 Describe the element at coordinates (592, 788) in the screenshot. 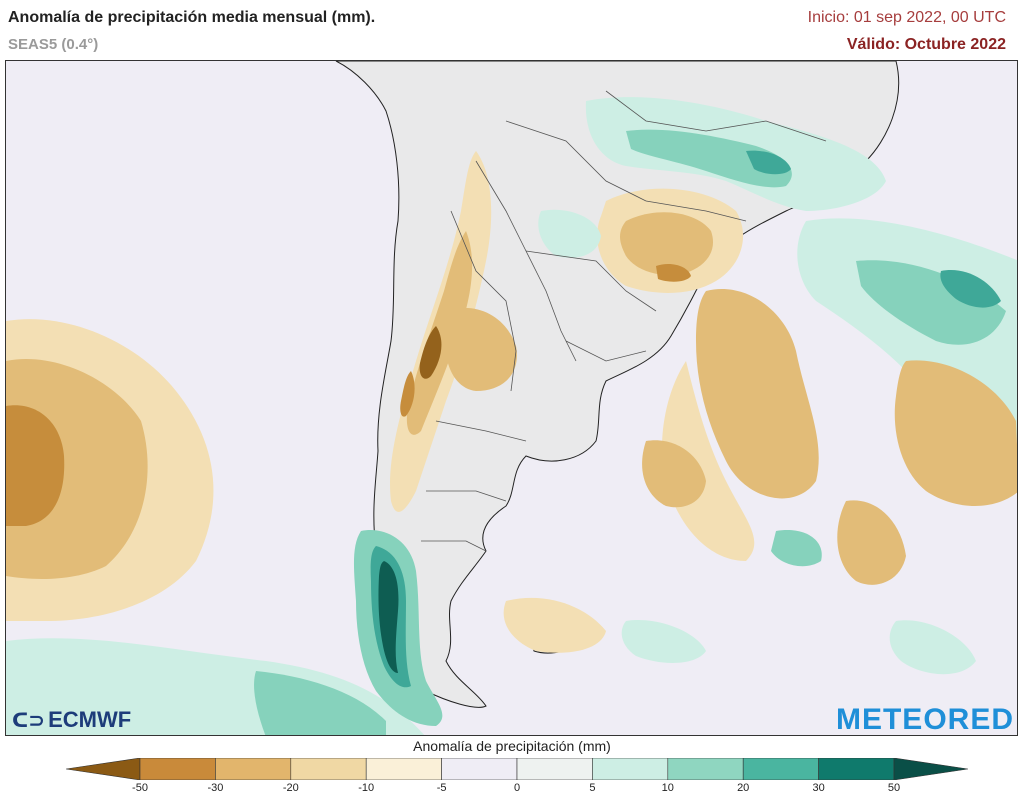

I see `colorbar-tick-label: 5` at that location.